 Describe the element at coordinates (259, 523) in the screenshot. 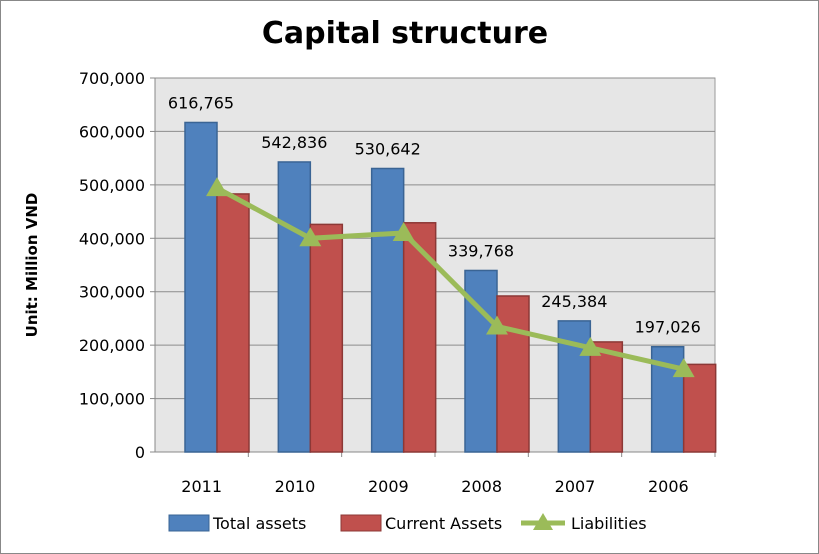

I see `legend-label: Total assets` at that location.